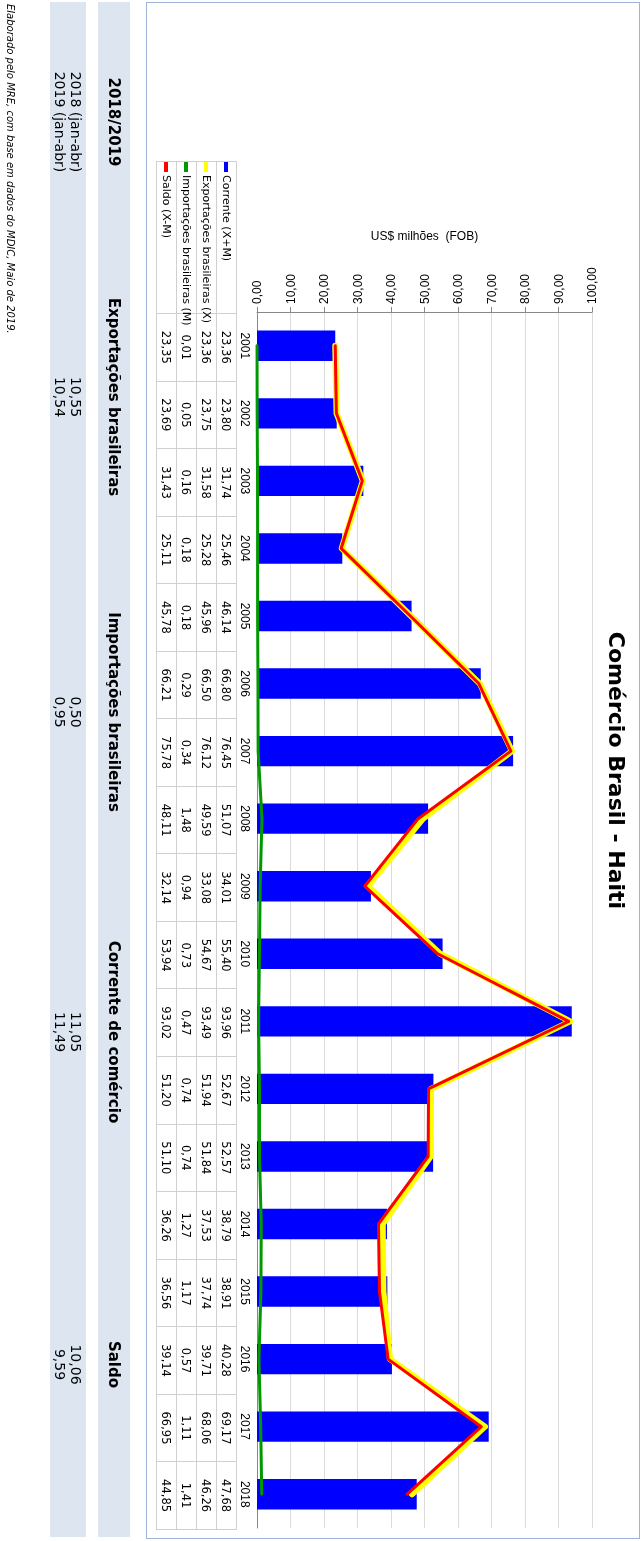  I want to click on x-tick-label: 10,00, so click(290, 288).